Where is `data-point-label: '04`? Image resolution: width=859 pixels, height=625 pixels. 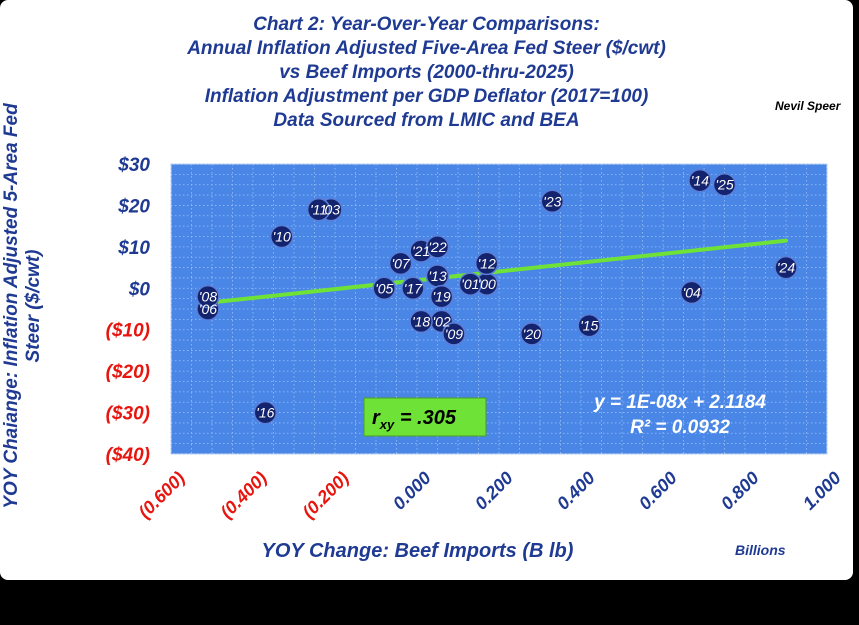 data-point-label: '04 is located at coordinates (692, 292).